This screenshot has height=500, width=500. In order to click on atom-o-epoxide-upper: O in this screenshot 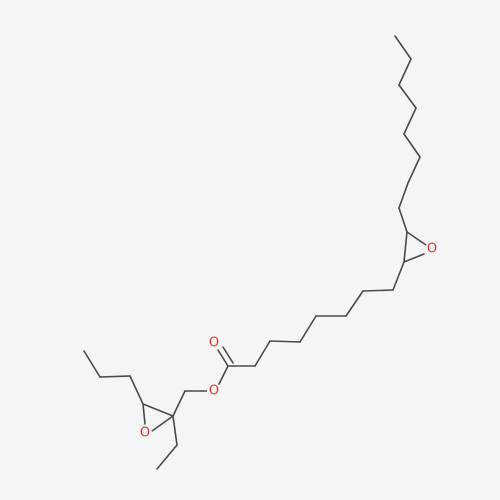, I will do `click(432, 249)`.